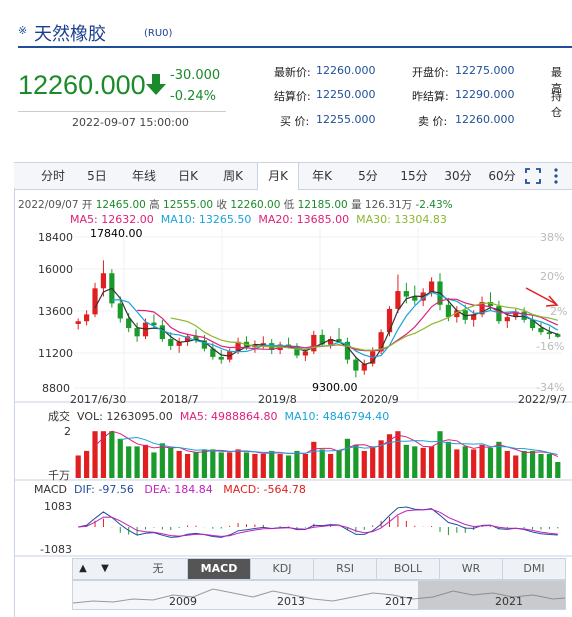  What do you see at coordinates (83, 568) in the screenshot?
I see `scroll-up-button: ▲` at bounding box center [83, 568].